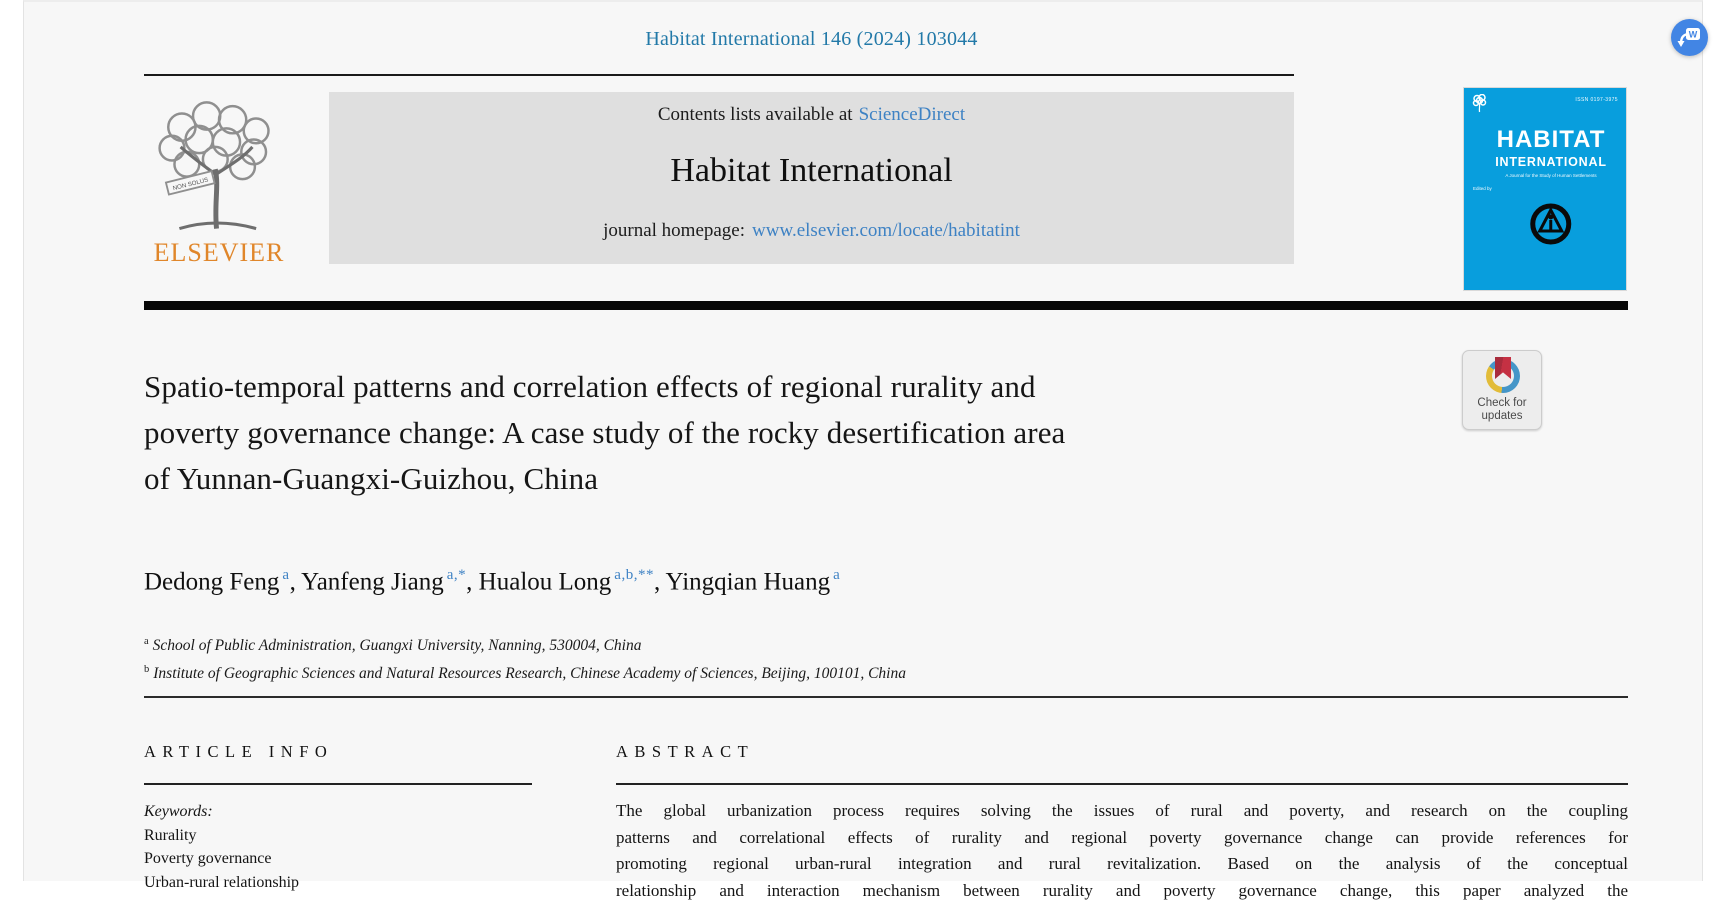 The width and height of the screenshot is (1725, 904). Describe the element at coordinates (1693, 35) in the screenshot. I see `svg-text: W` at that location.